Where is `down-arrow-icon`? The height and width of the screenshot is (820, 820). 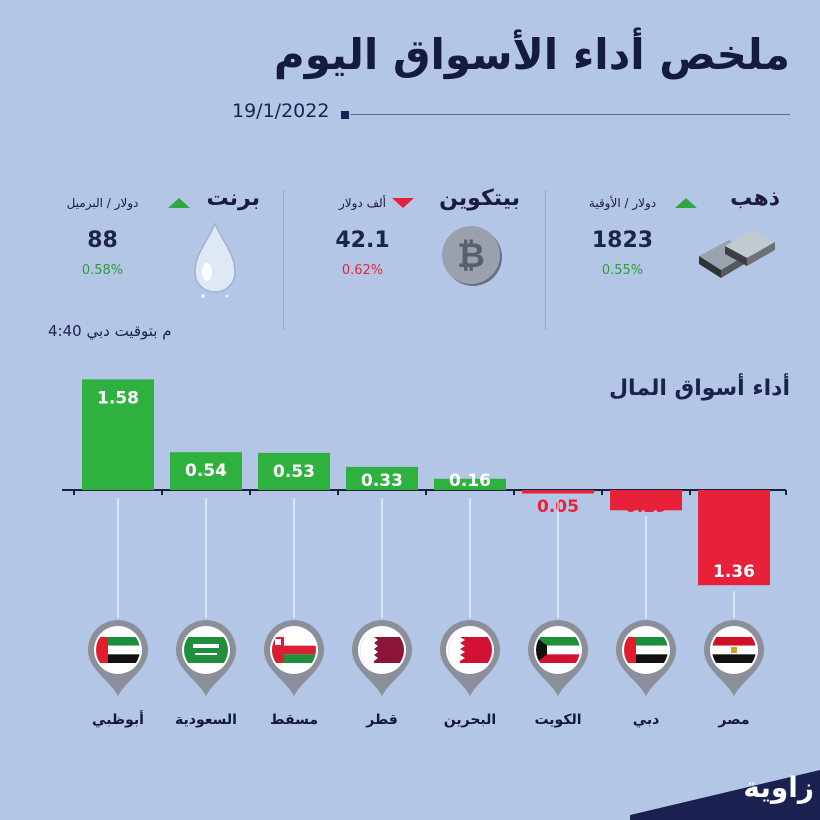
down-arrow-icon is located at coordinates (403, 203).